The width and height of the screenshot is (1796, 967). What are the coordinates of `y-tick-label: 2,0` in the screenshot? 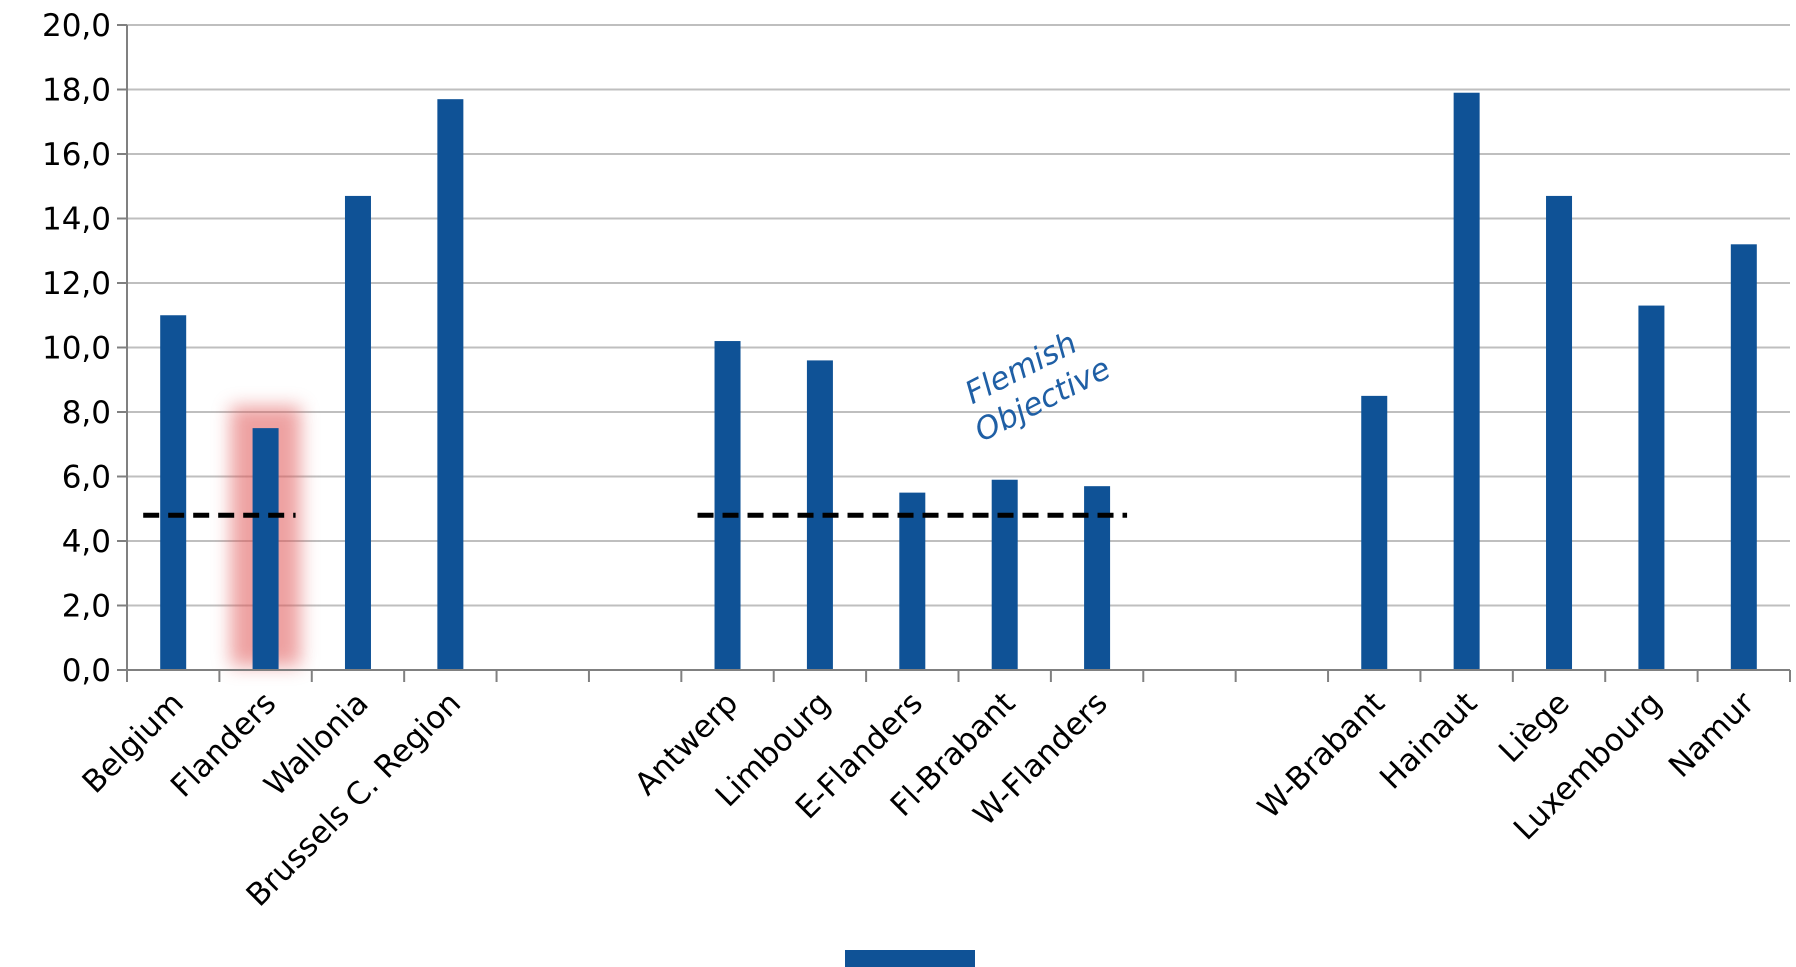 It's located at (86, 607).